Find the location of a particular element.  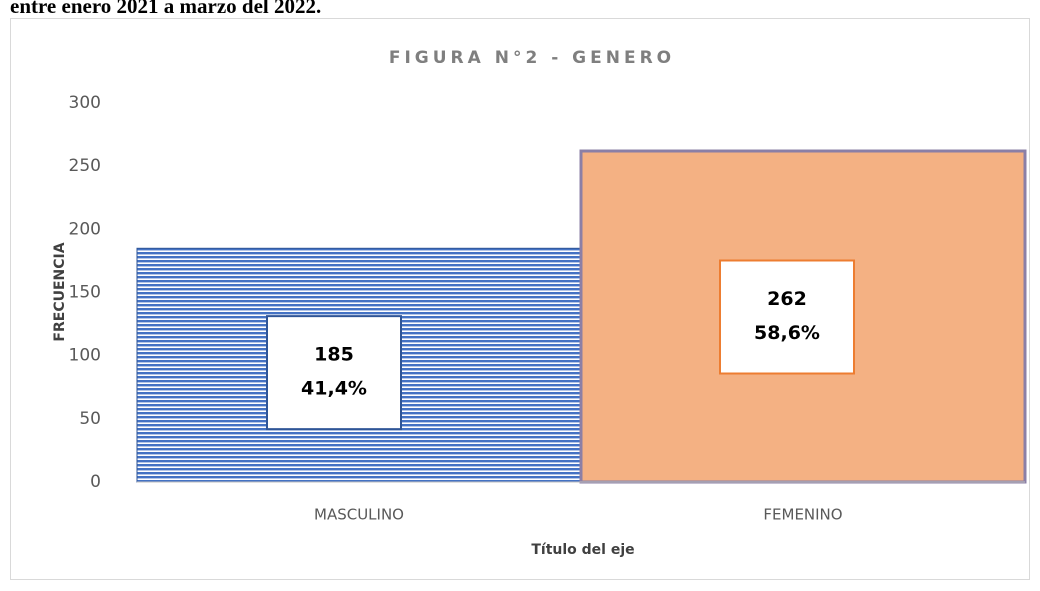

chart-title: FIGURA N°2 - GENERO is located at coordinates (532, 58).